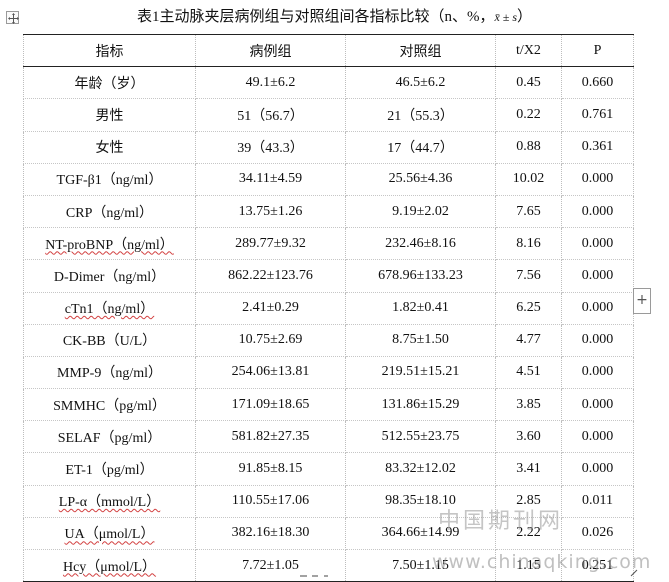 This screenshot has width=669, height=582. Describe the element at coordinates (270, 340) in the screenshot. I see `cell-case-value: 10.75±2.69` at that location.